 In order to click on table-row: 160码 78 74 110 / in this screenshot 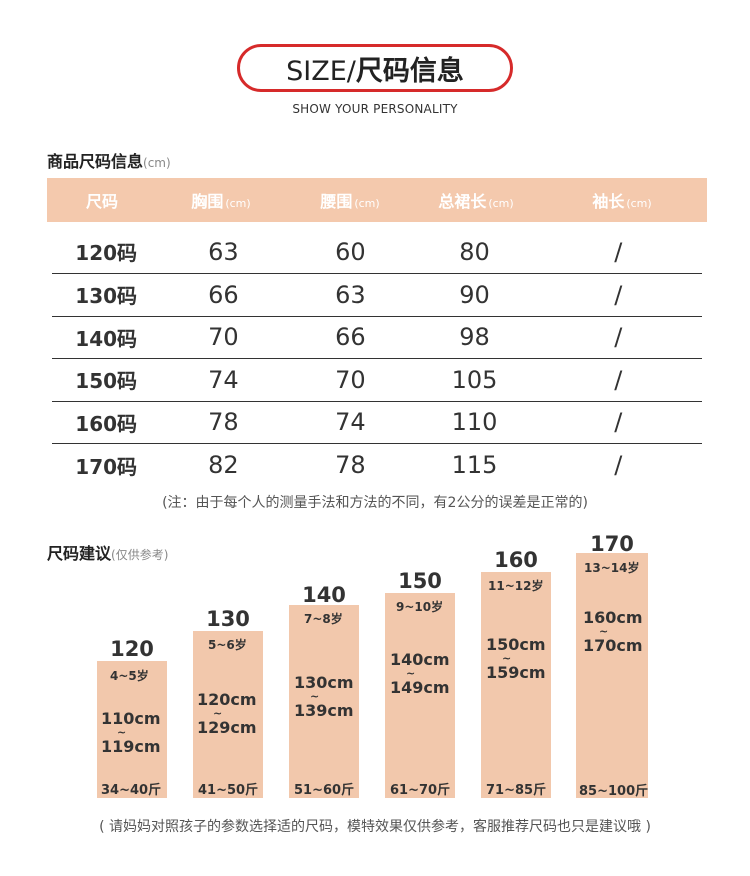, I will do `click(377, 423)`.